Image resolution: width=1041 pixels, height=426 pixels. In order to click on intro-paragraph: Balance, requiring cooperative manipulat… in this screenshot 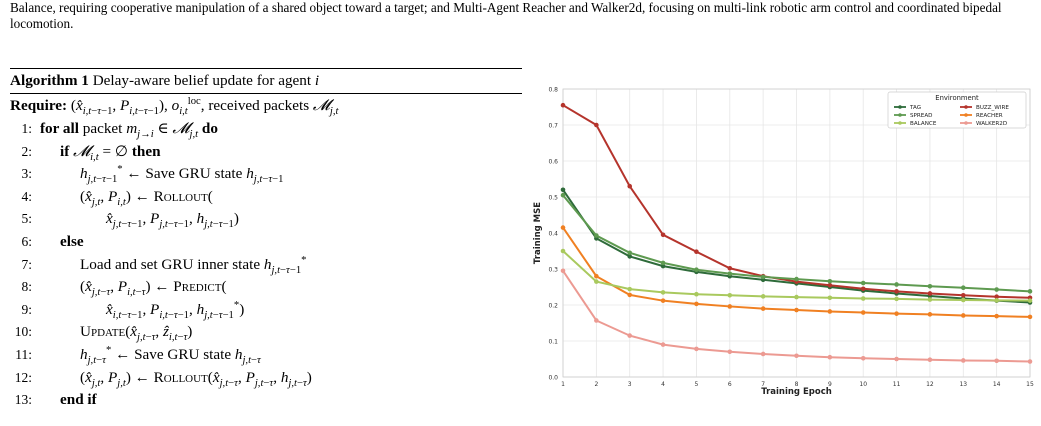, I will do `click(520, 16)`.